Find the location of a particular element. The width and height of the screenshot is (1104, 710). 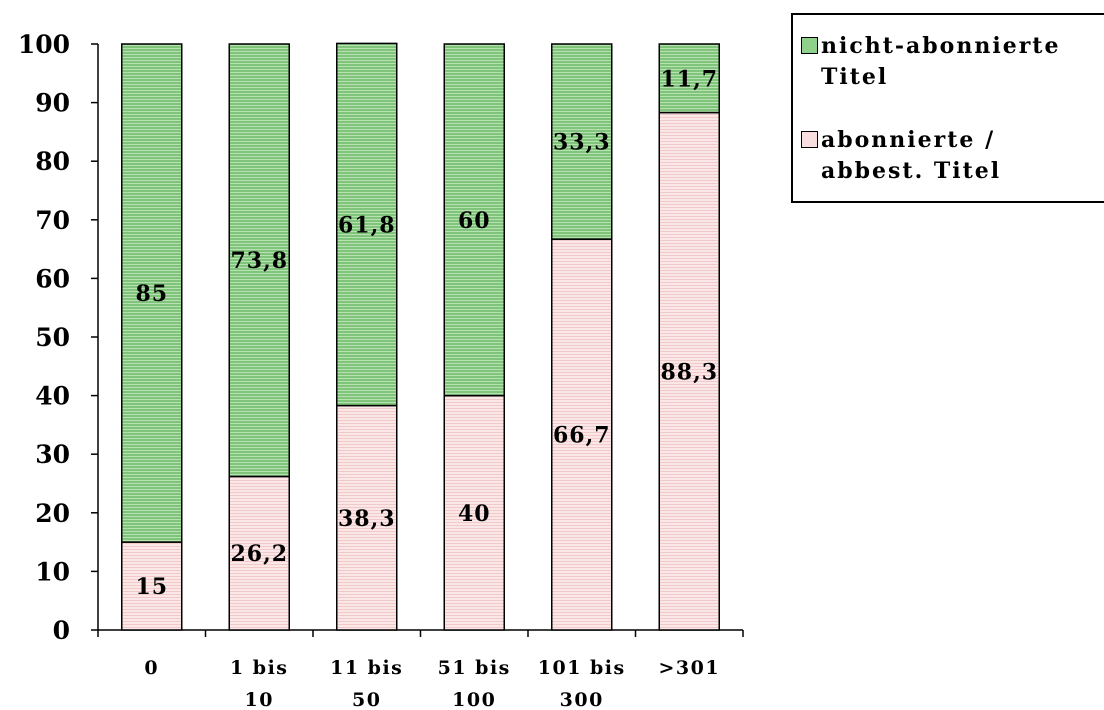

data-label: 15 is located at coordinates (151, 587).